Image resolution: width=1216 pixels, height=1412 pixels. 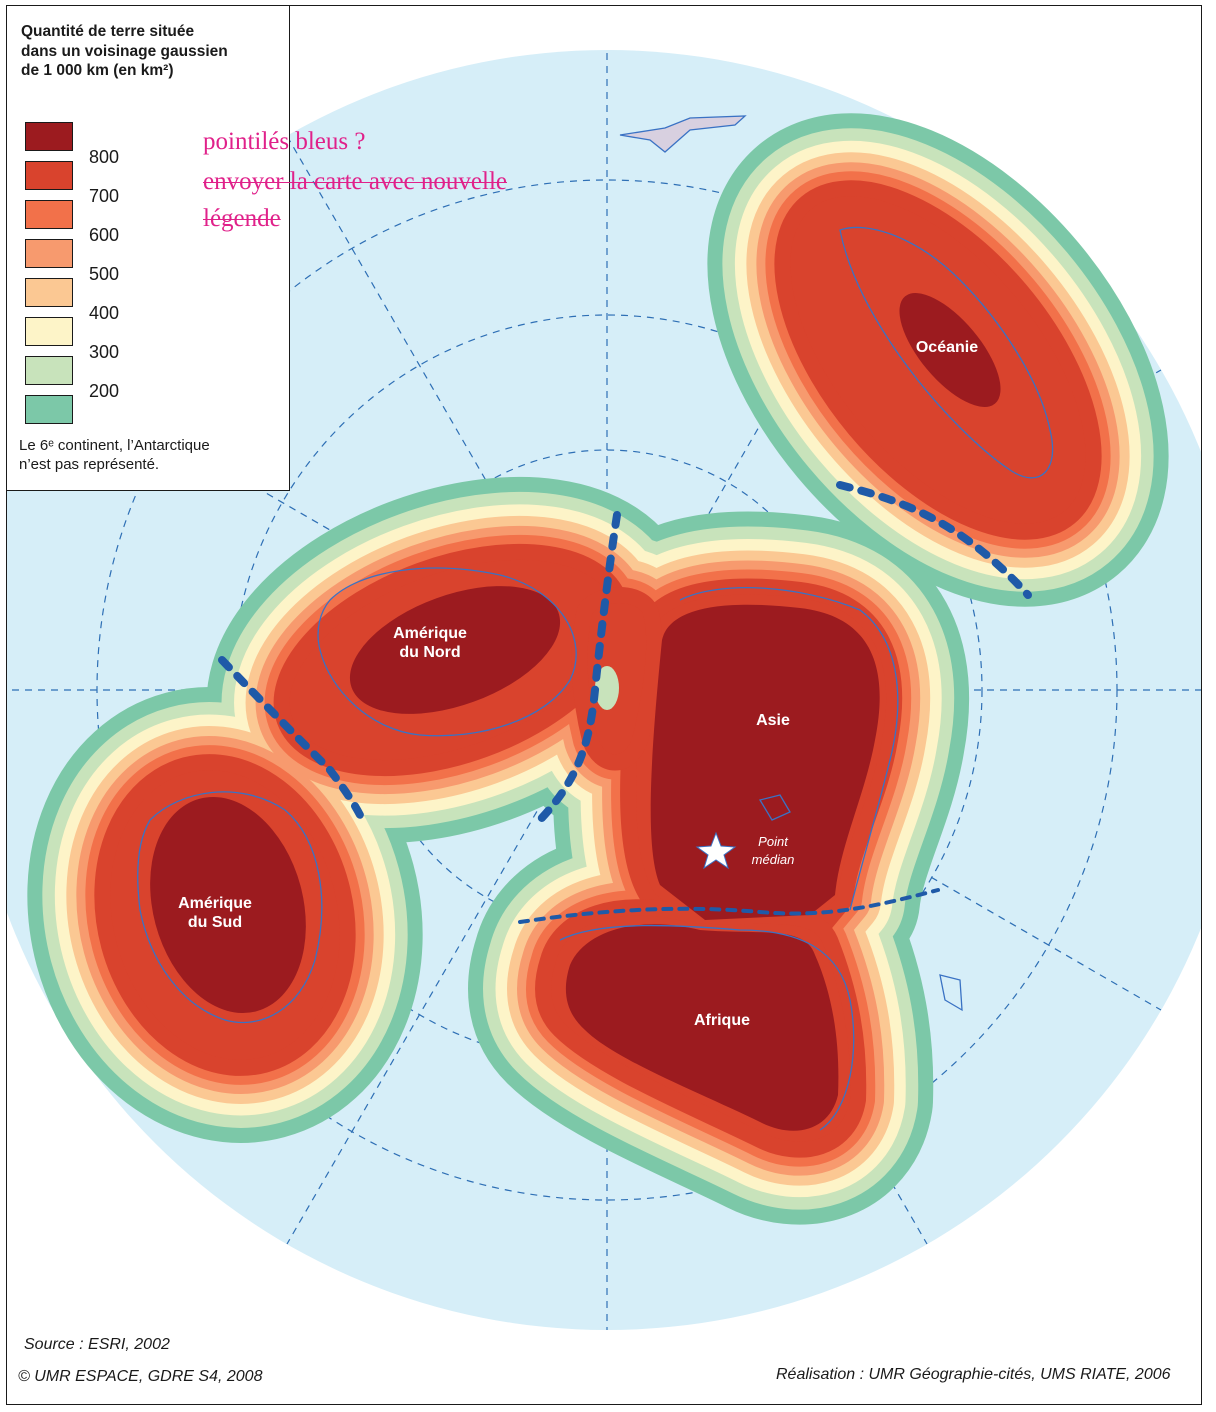 What do you see at coordinates (108, 31) in the screenshot?
I see `legend-title-line: Quantité de terre située` at bounding box center [108, 31].